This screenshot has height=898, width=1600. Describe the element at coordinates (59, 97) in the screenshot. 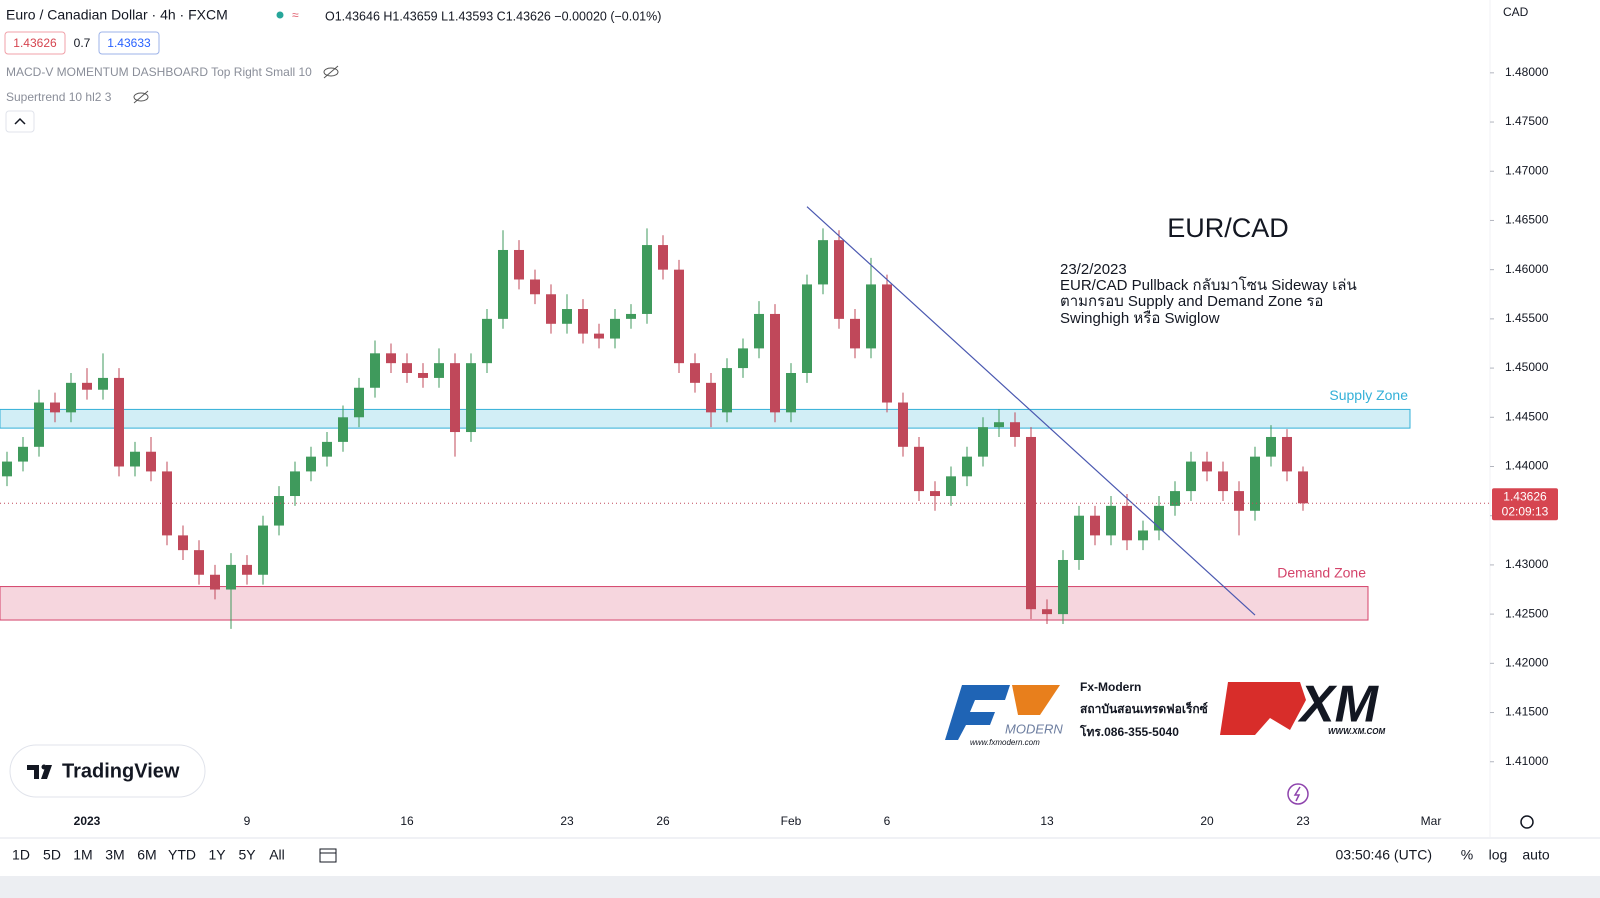

I see `indicator-label: Supertrend 10 hl2 3` at that location.